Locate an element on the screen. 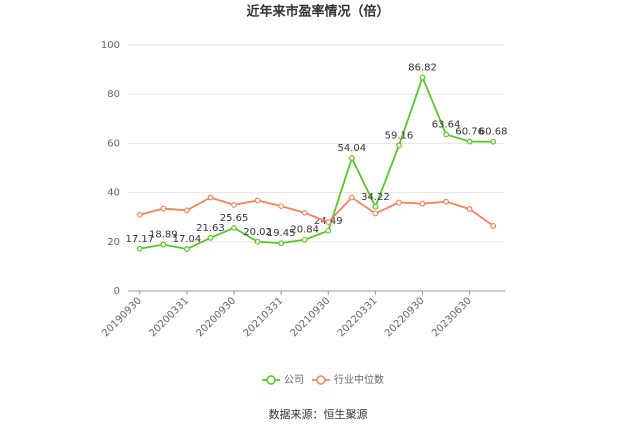 Image resolution: width=637 pixels, height=431 pixels. data-label: 63.64 is located at coordinates (446, 124).